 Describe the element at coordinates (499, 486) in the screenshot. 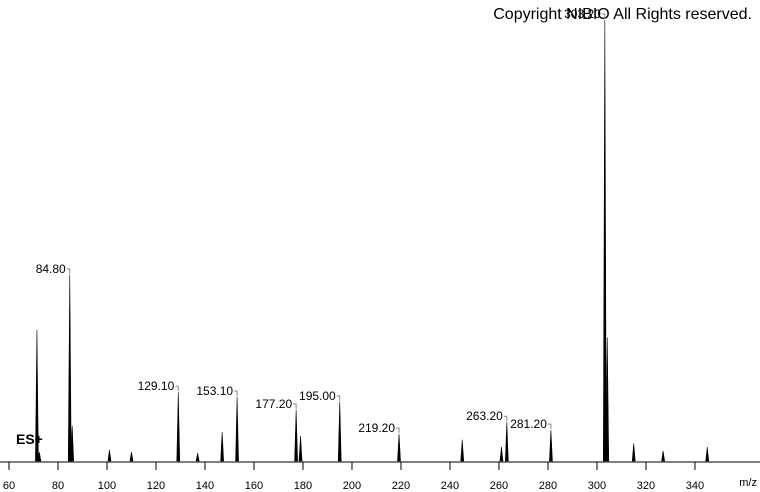

I see `x-tick-label: 260` at that location.